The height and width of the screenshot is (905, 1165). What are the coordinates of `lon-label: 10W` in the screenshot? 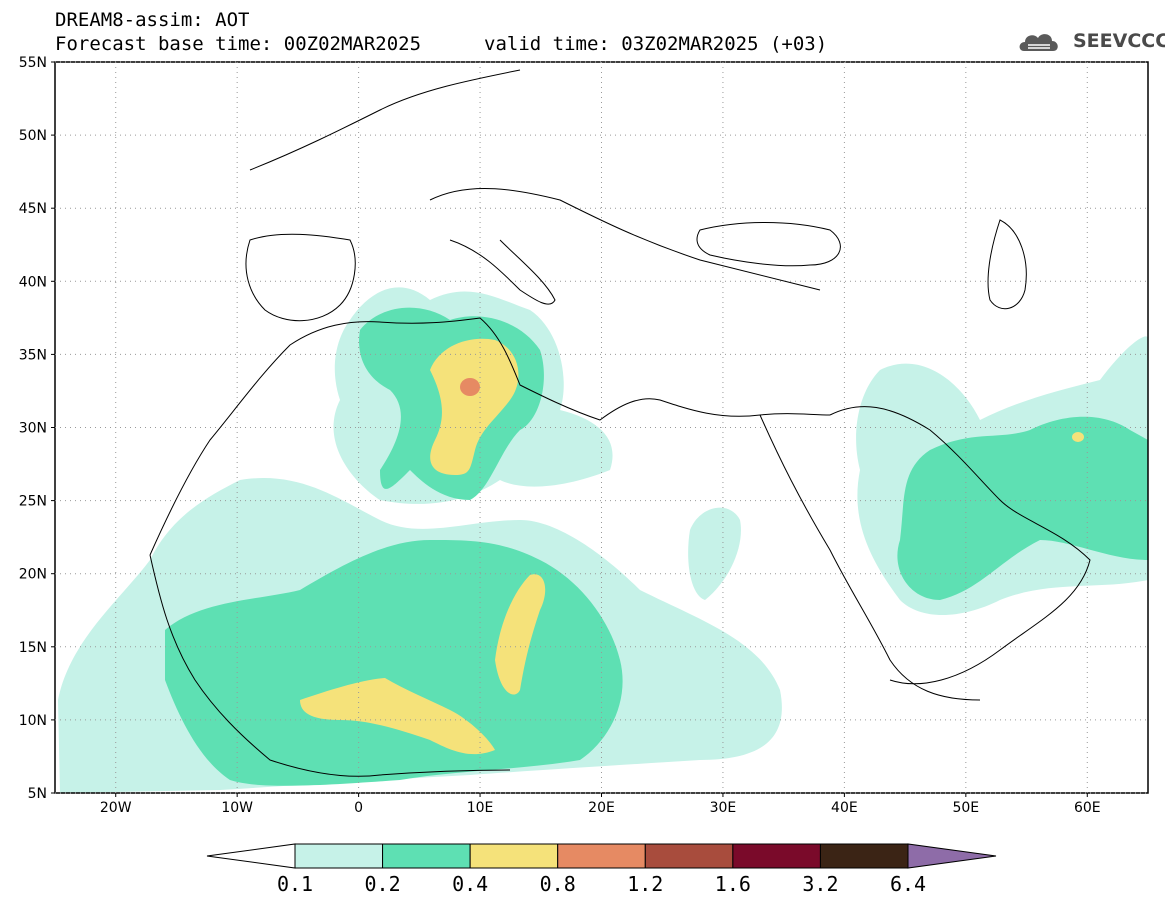 It's located at (237, 808).